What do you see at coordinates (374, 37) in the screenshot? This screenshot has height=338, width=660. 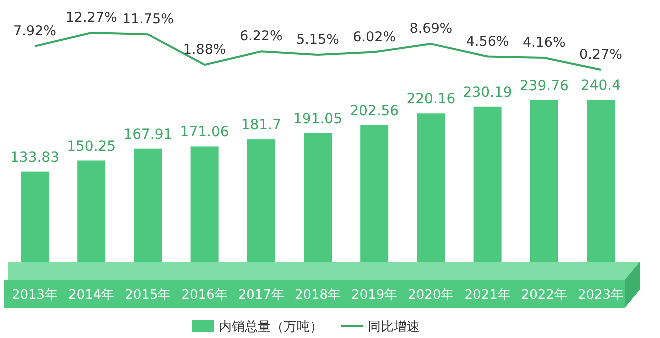 I see `data-label: 6.02%` at bounding box center [374, 37].